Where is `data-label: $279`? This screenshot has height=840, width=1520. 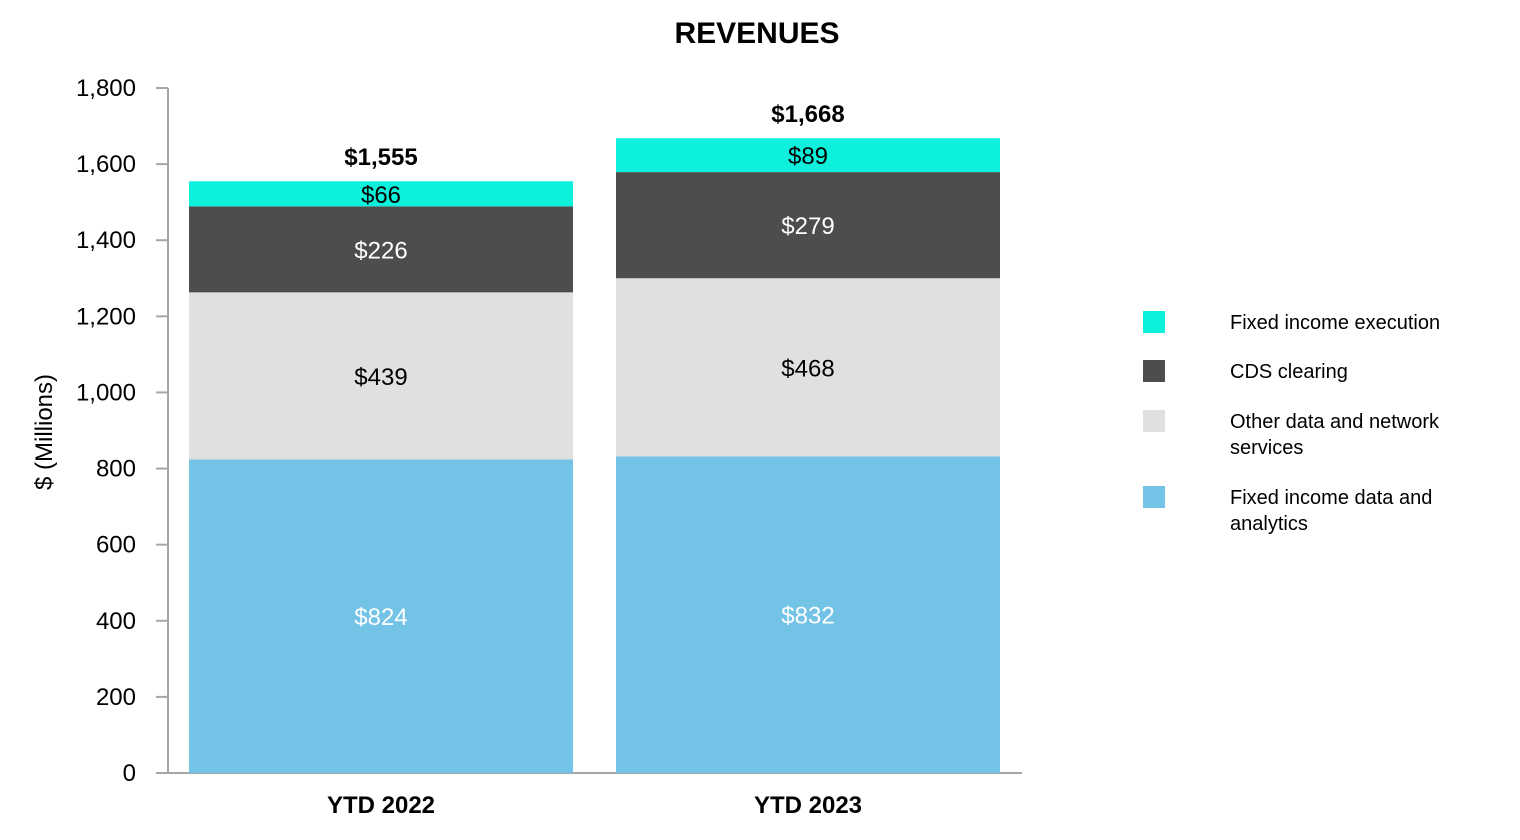
data-label: $279 is located at coordinates (807, 226).